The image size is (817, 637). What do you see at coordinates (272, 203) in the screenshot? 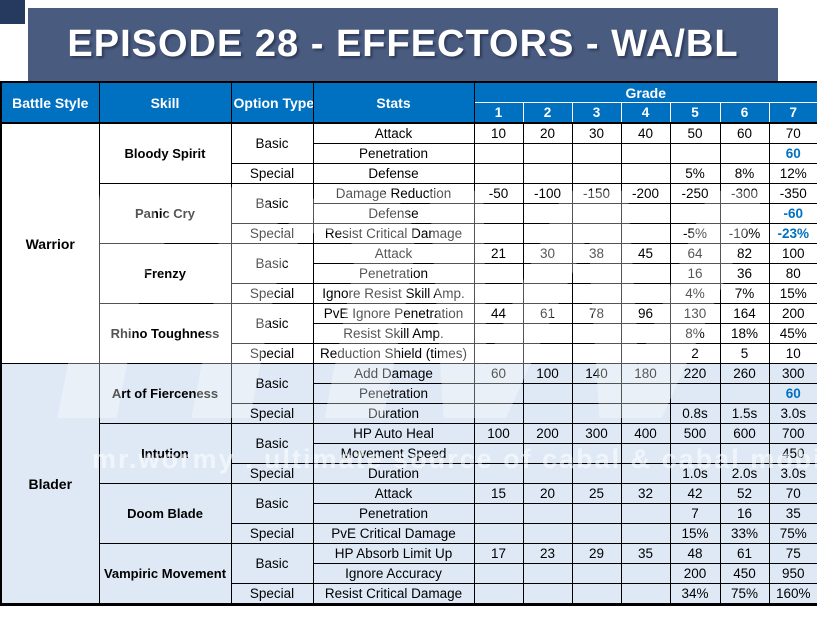
I see `option-type-cell: Basic` at bounding box center [272, 203].